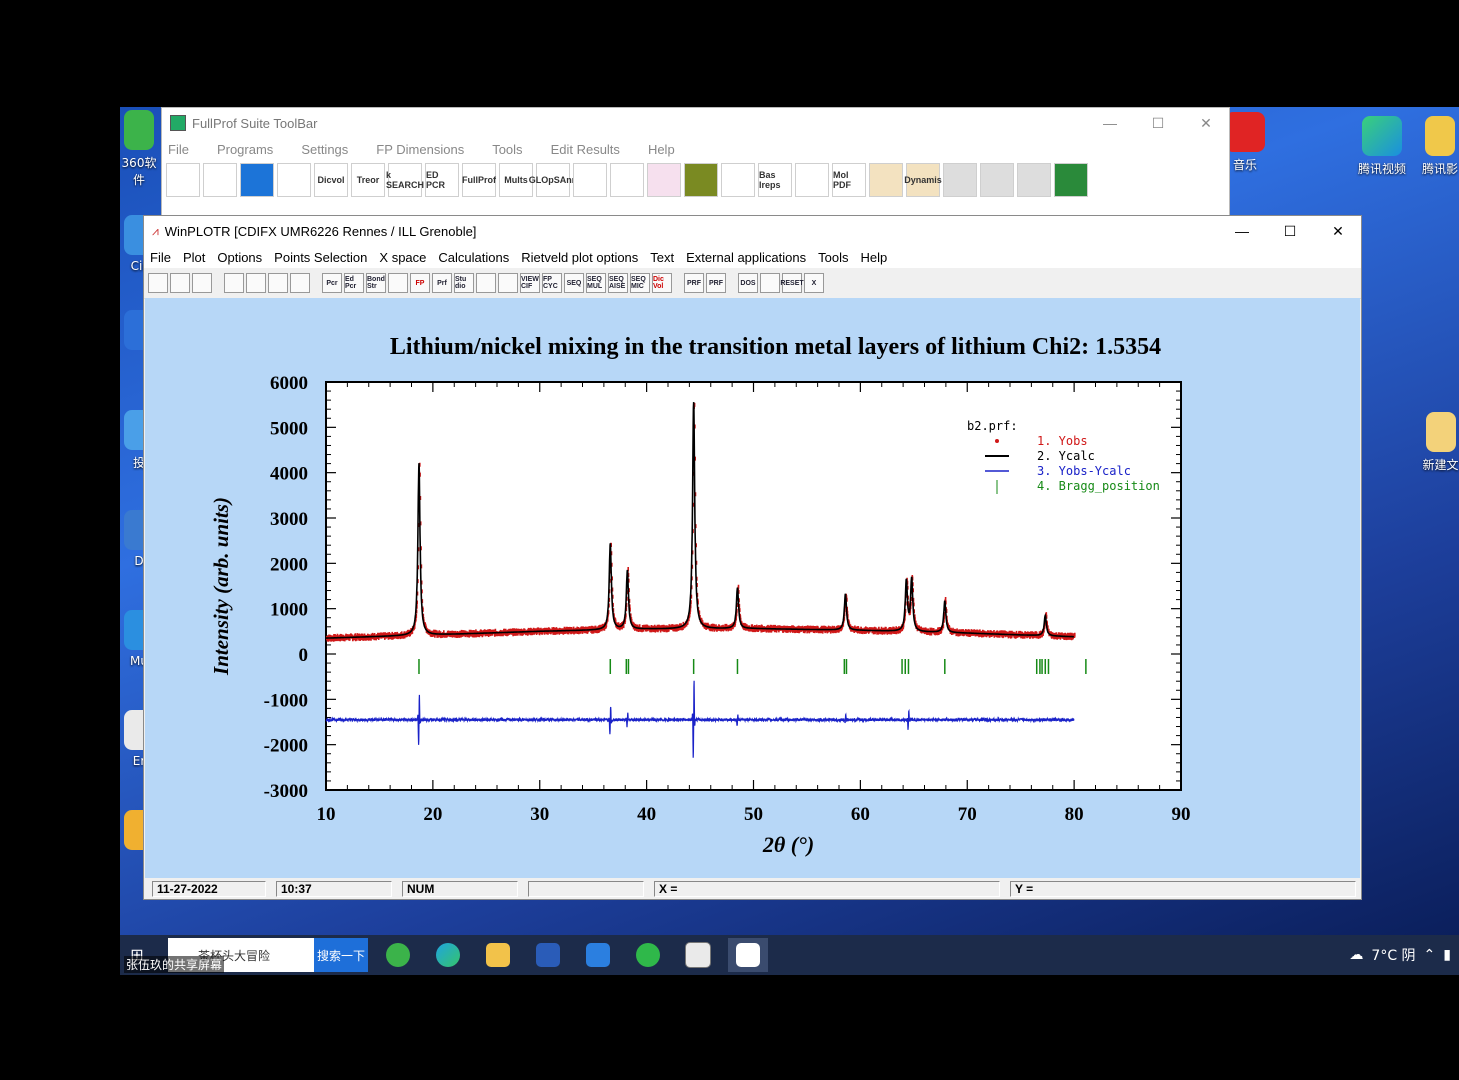 The image size is (1459, 1080). What do you see at coordinates (442, 283) in the screenshot?
I see `prf-button: Prf` at bounding box center [442, 283].